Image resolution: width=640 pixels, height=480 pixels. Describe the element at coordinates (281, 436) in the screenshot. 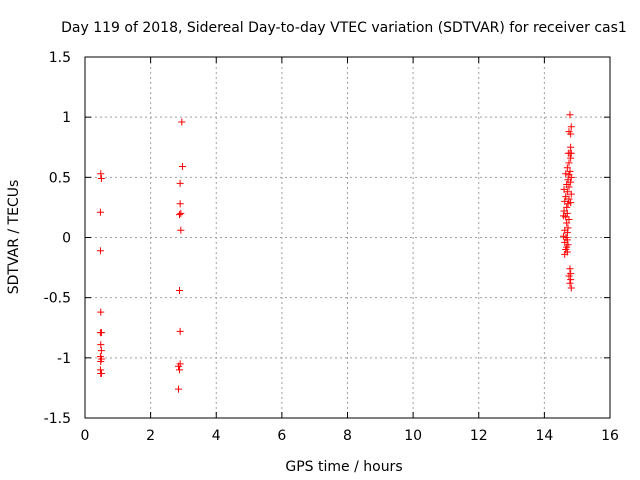

I see `x-tick-label: 6` at that location.